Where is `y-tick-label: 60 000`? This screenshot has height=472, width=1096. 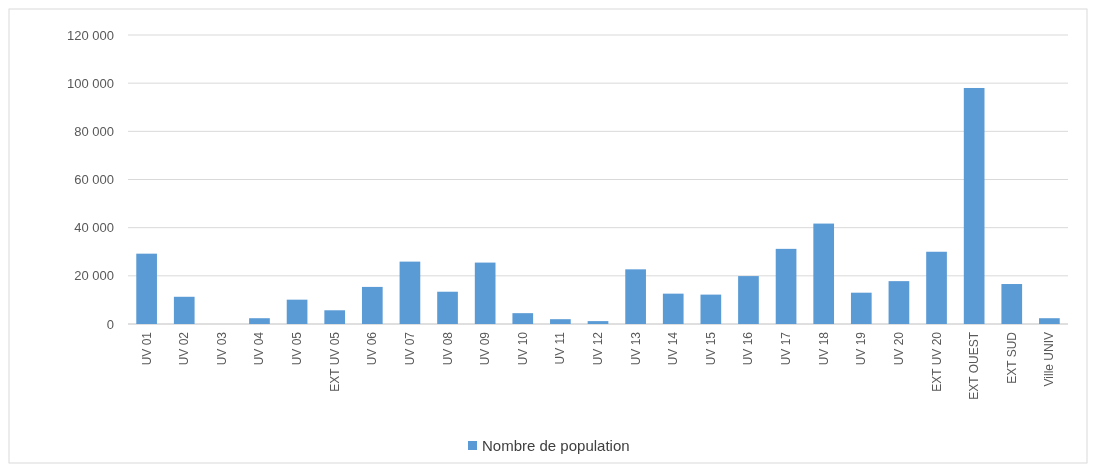
y-tick-label: 60 000 is located at coordinates (94, 180).